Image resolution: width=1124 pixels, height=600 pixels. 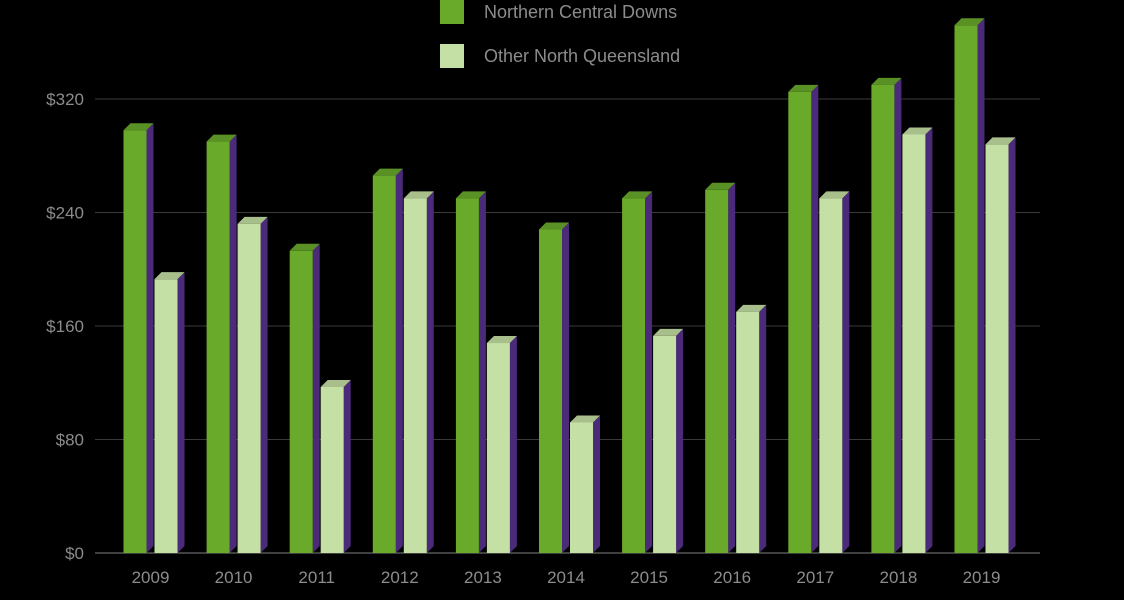 What do you see at coordinates (582, 55) in the screenshot?
I see `legend-label-other-north-queensland: Other North Queensland` at bounding box center [582, 55].